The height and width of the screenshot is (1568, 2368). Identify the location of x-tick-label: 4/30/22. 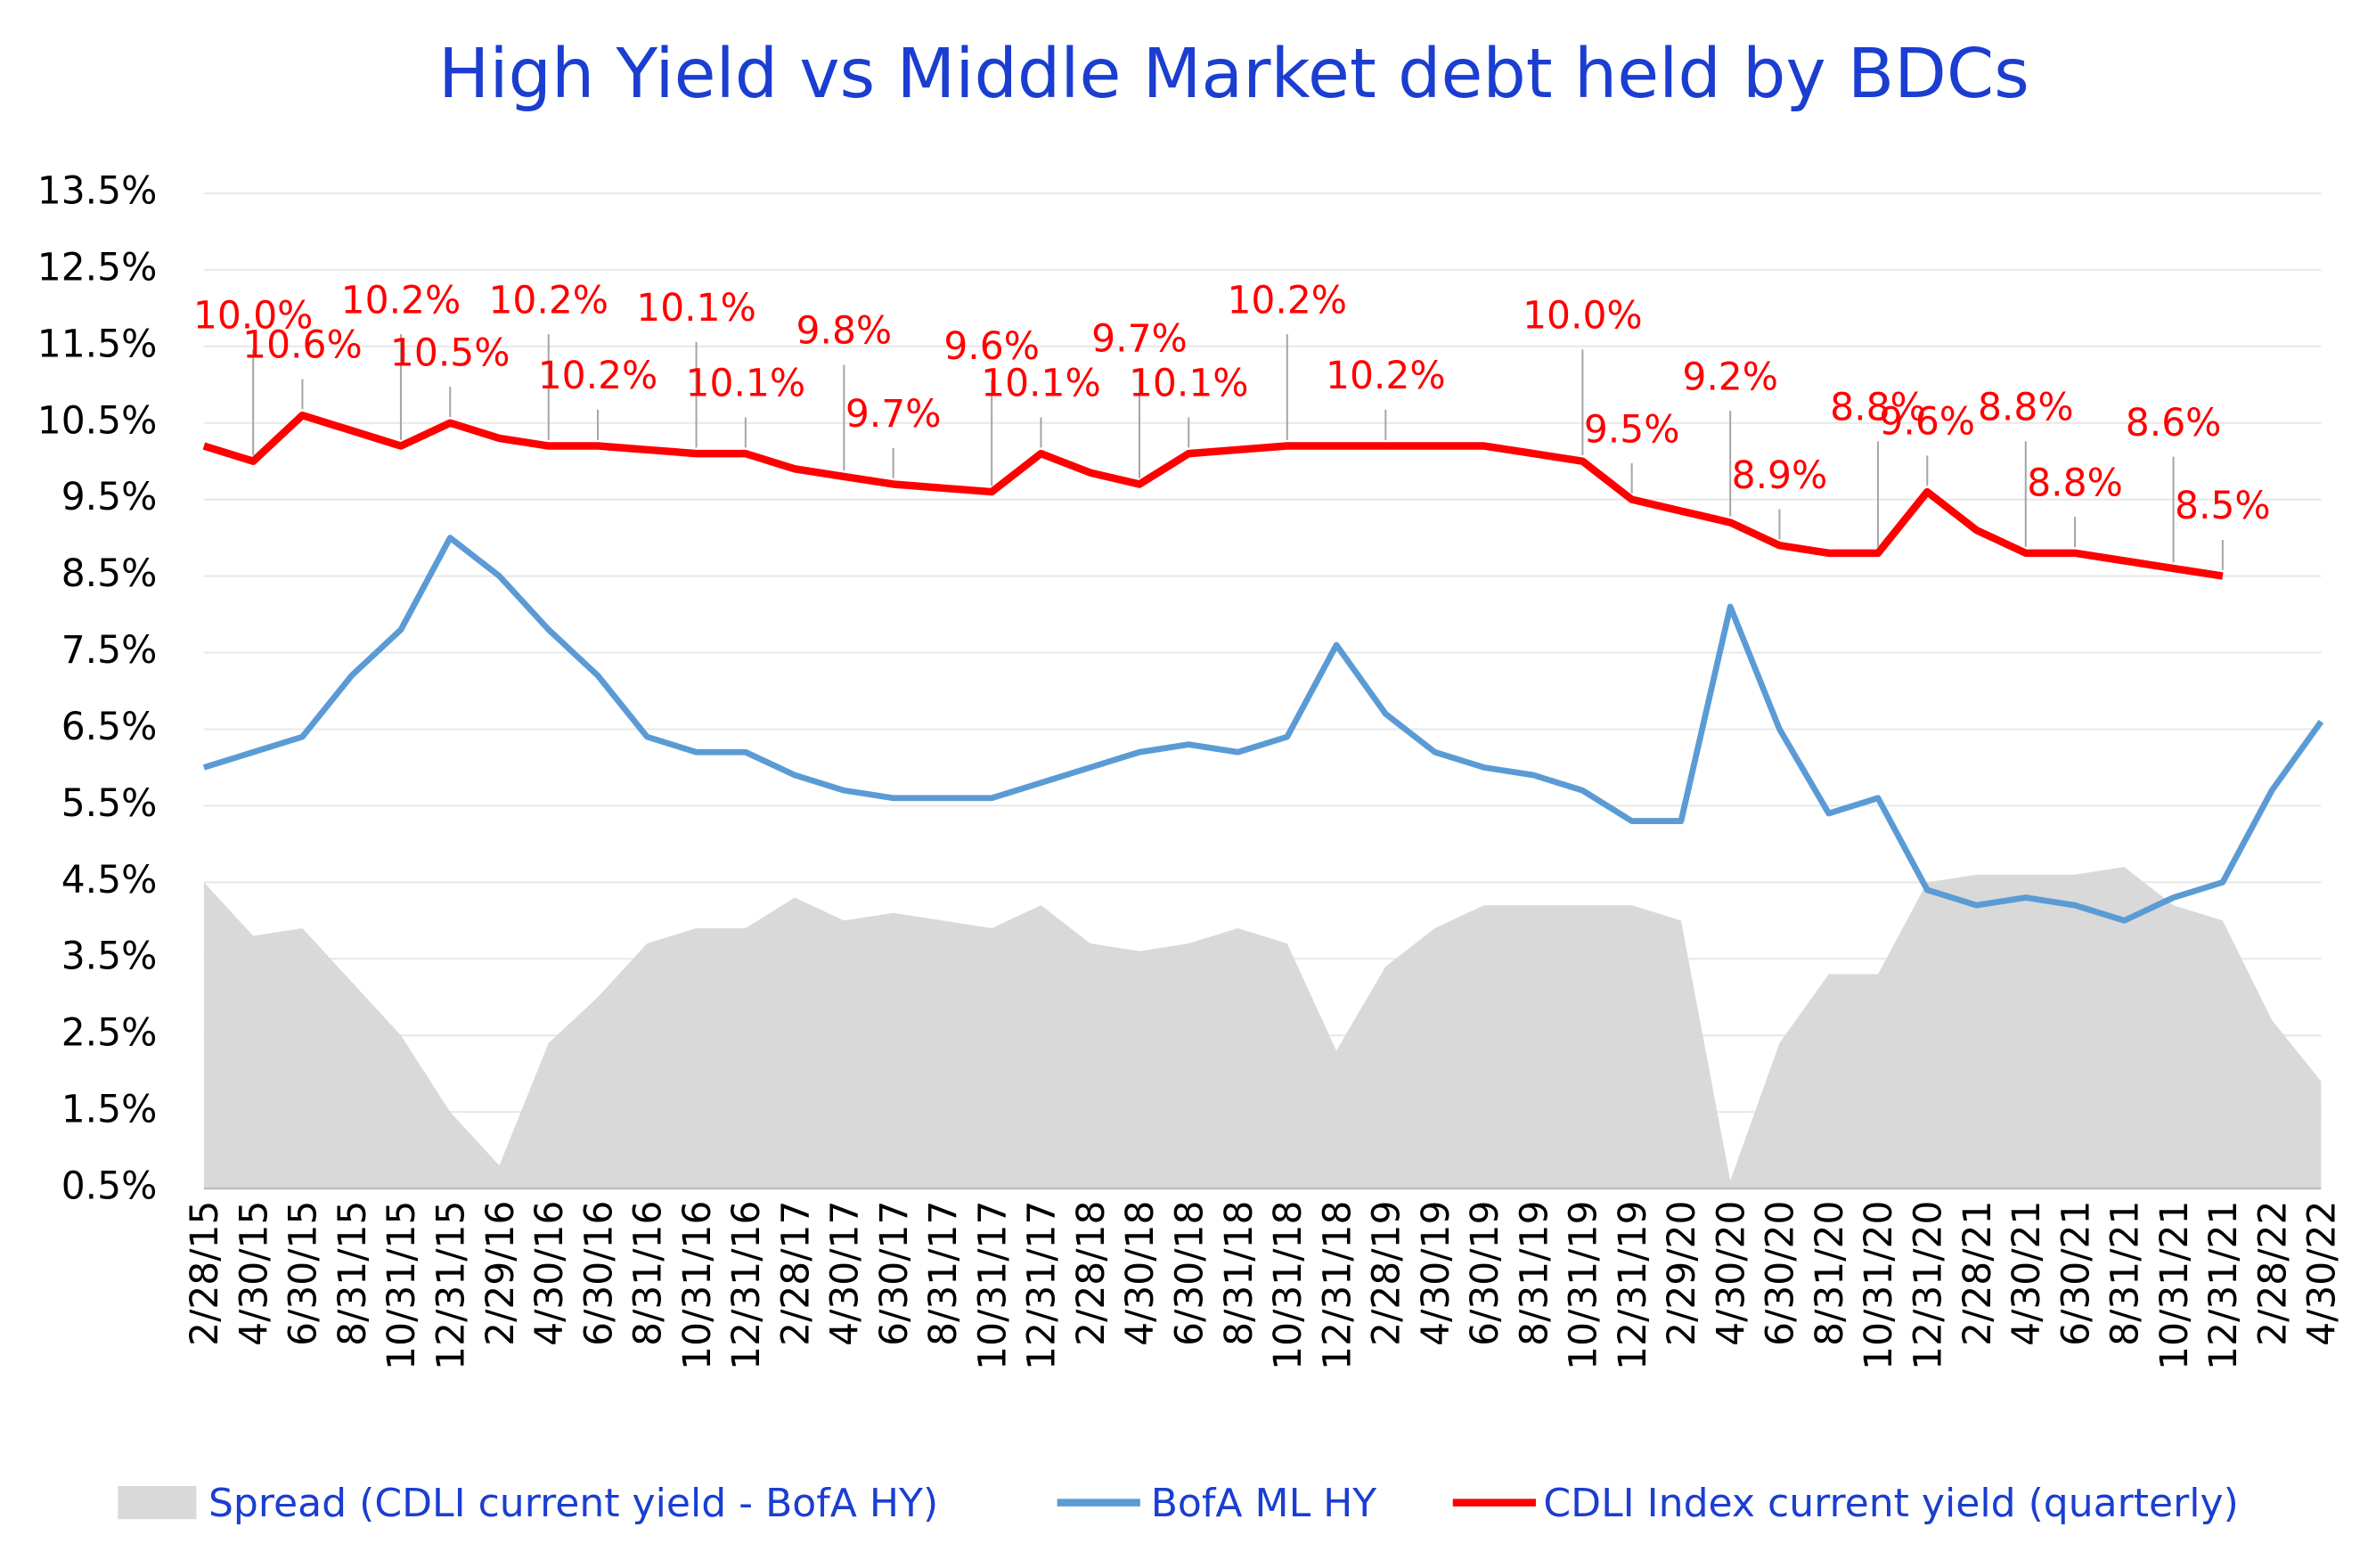
(2322, 1273).